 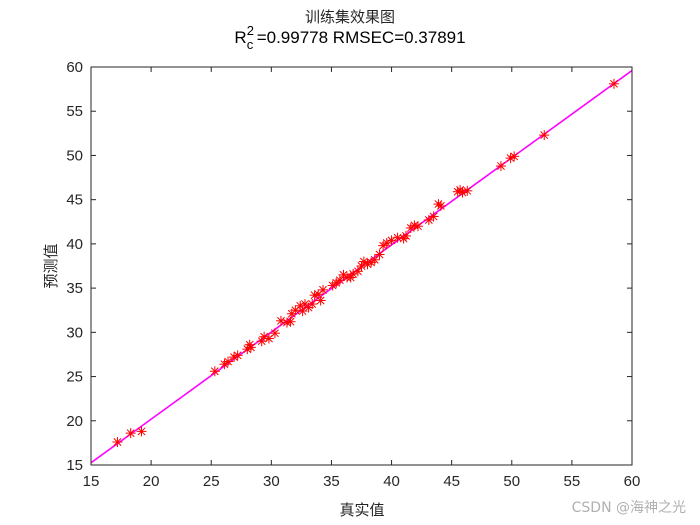 What do you see at coordinates (511, 481) in the screenshot?
I see `x-tick-label: 50` at bounding box center [511, 481].